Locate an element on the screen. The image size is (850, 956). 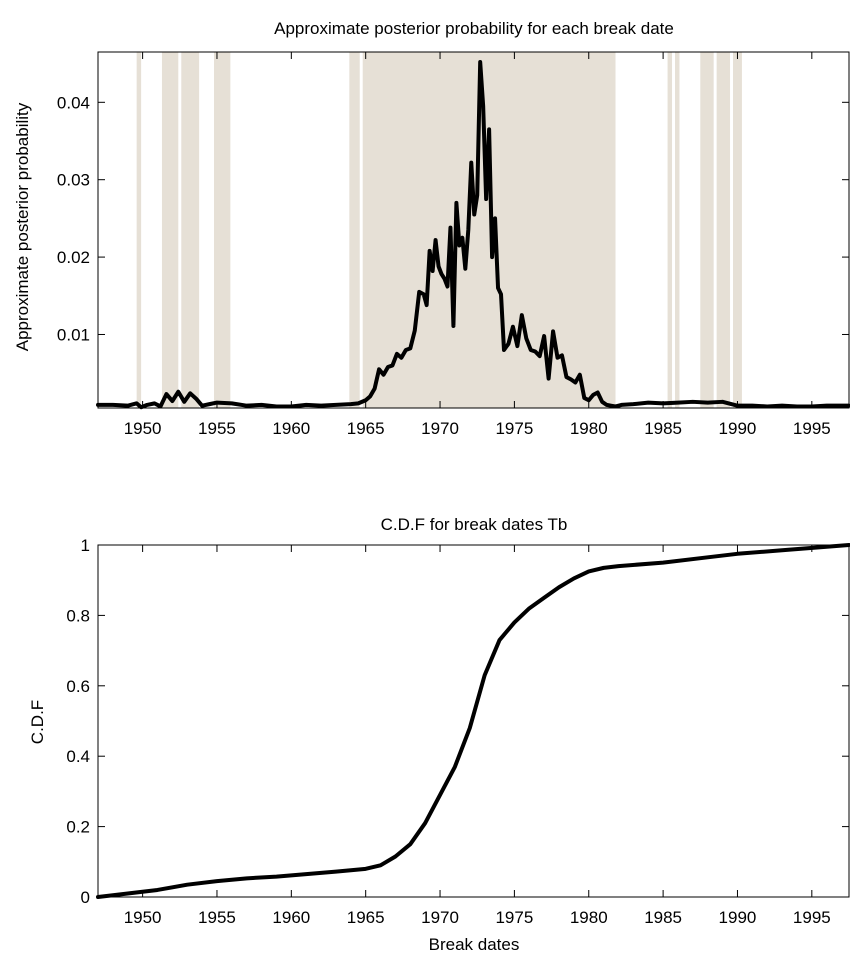
posterior-ytick-label: 0.03 is located at coordinates (73, 180).